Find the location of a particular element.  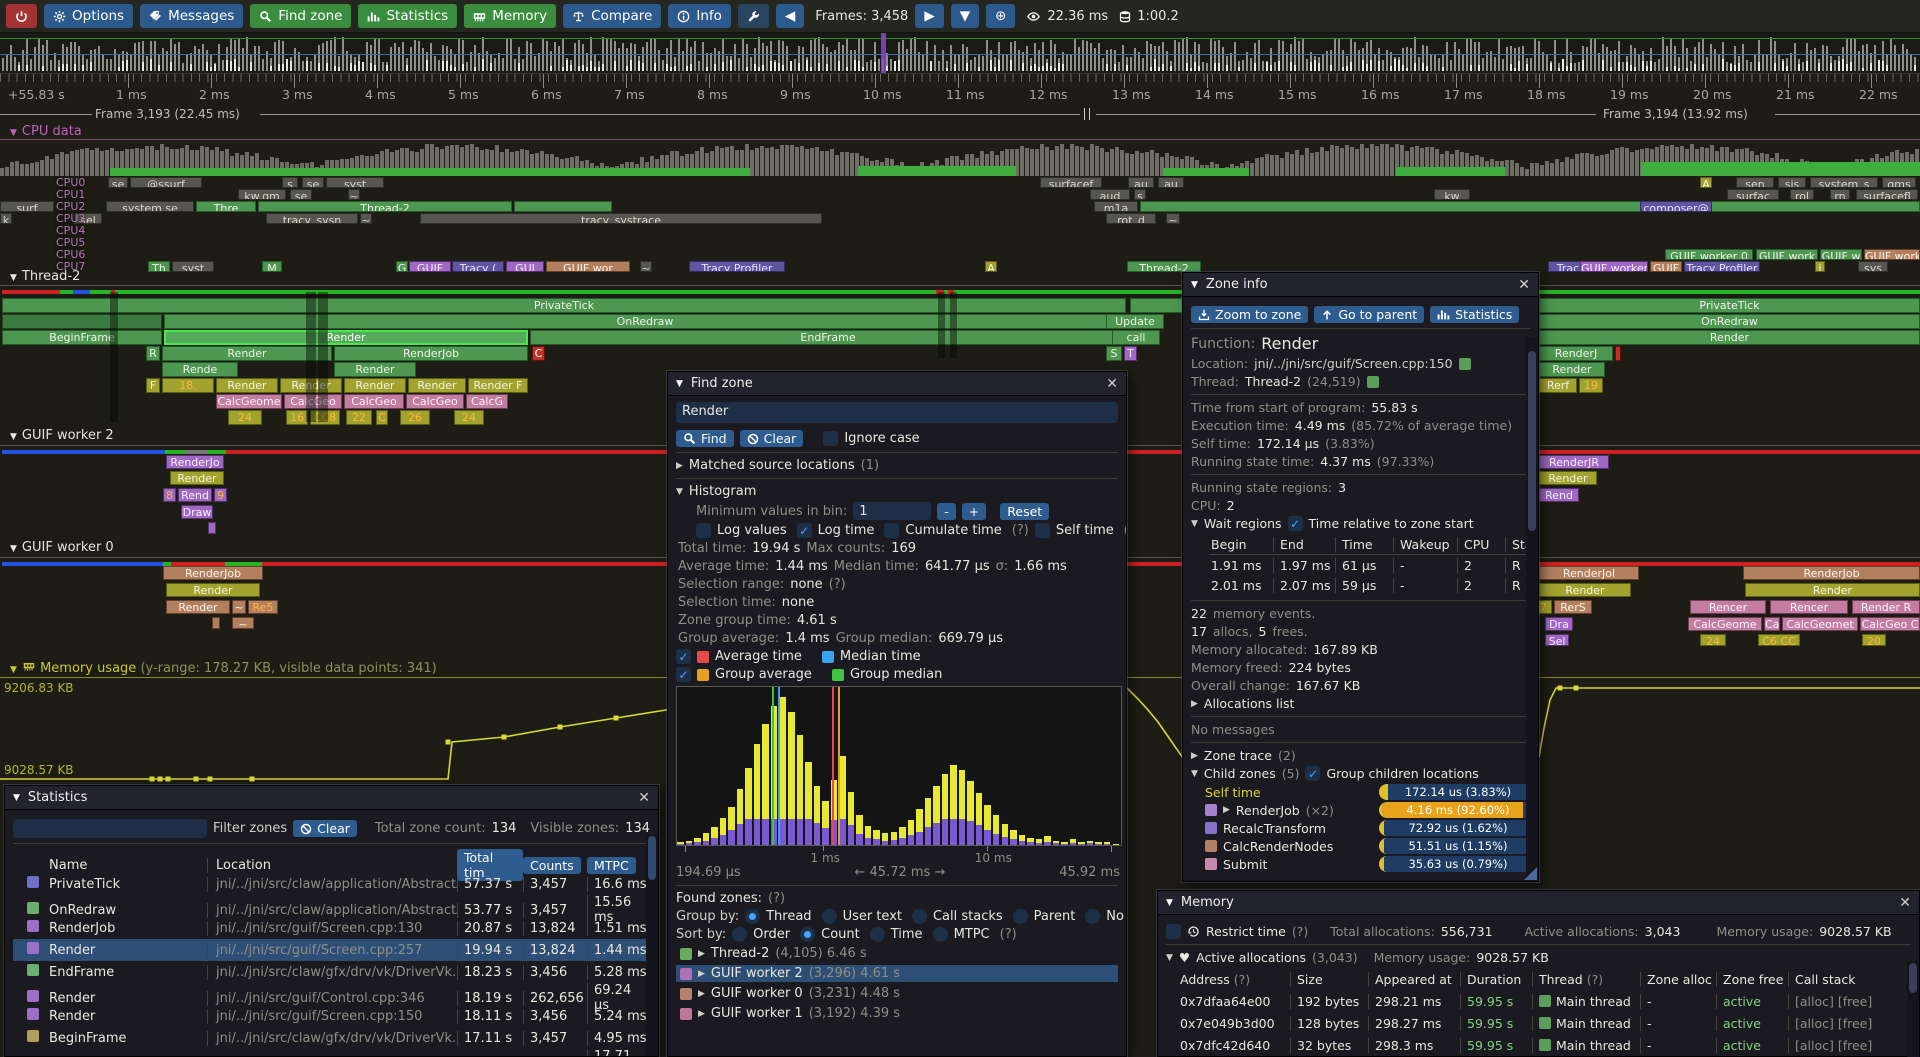

location-value: jni/../jni/src/guif/Screen.cpp:150 is located at coordinates (1353, 363).